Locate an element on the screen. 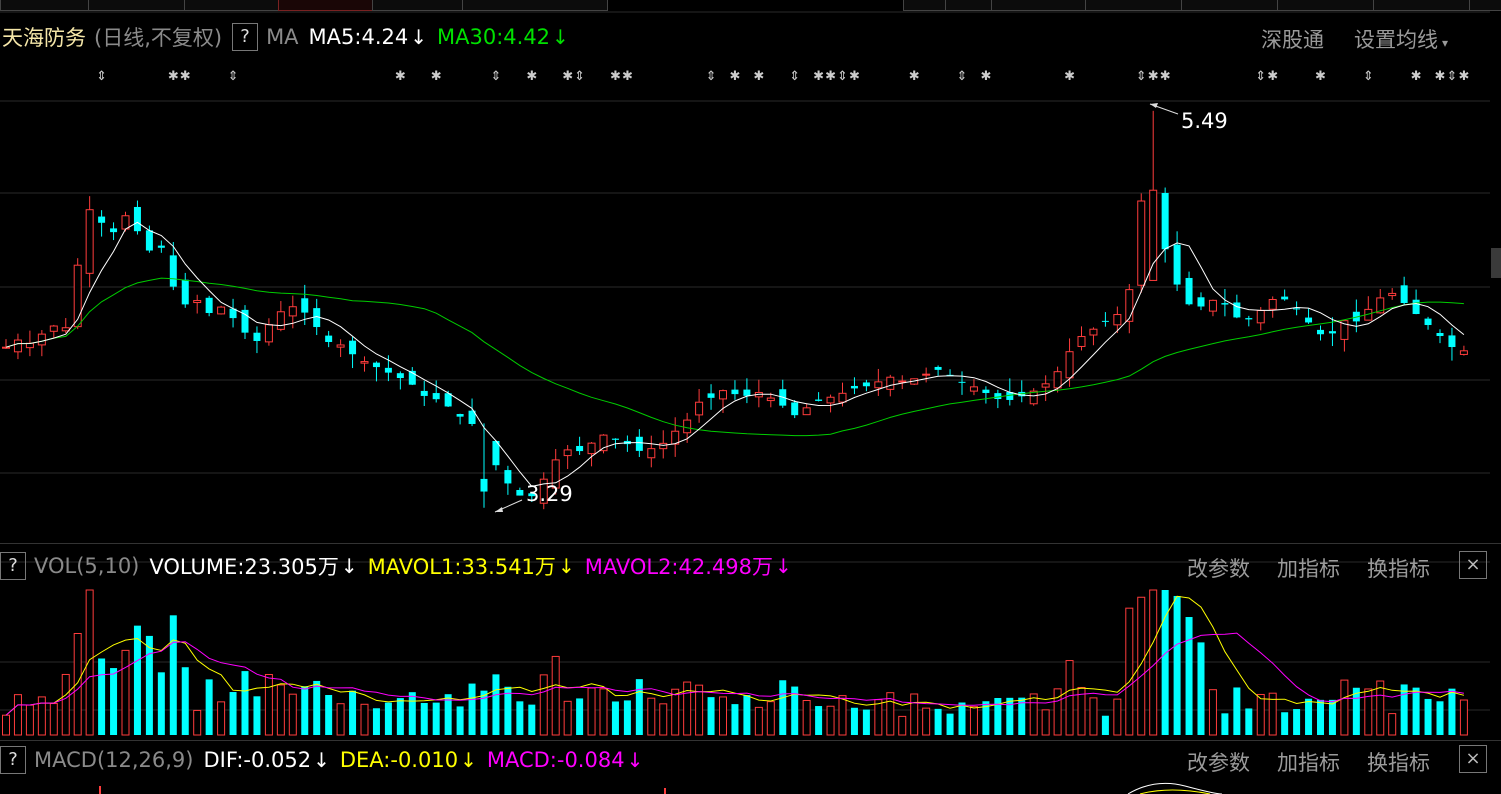 The height and width of the screenshot is (794, 1501). tab-more-period is located at coordinates (535, 5).